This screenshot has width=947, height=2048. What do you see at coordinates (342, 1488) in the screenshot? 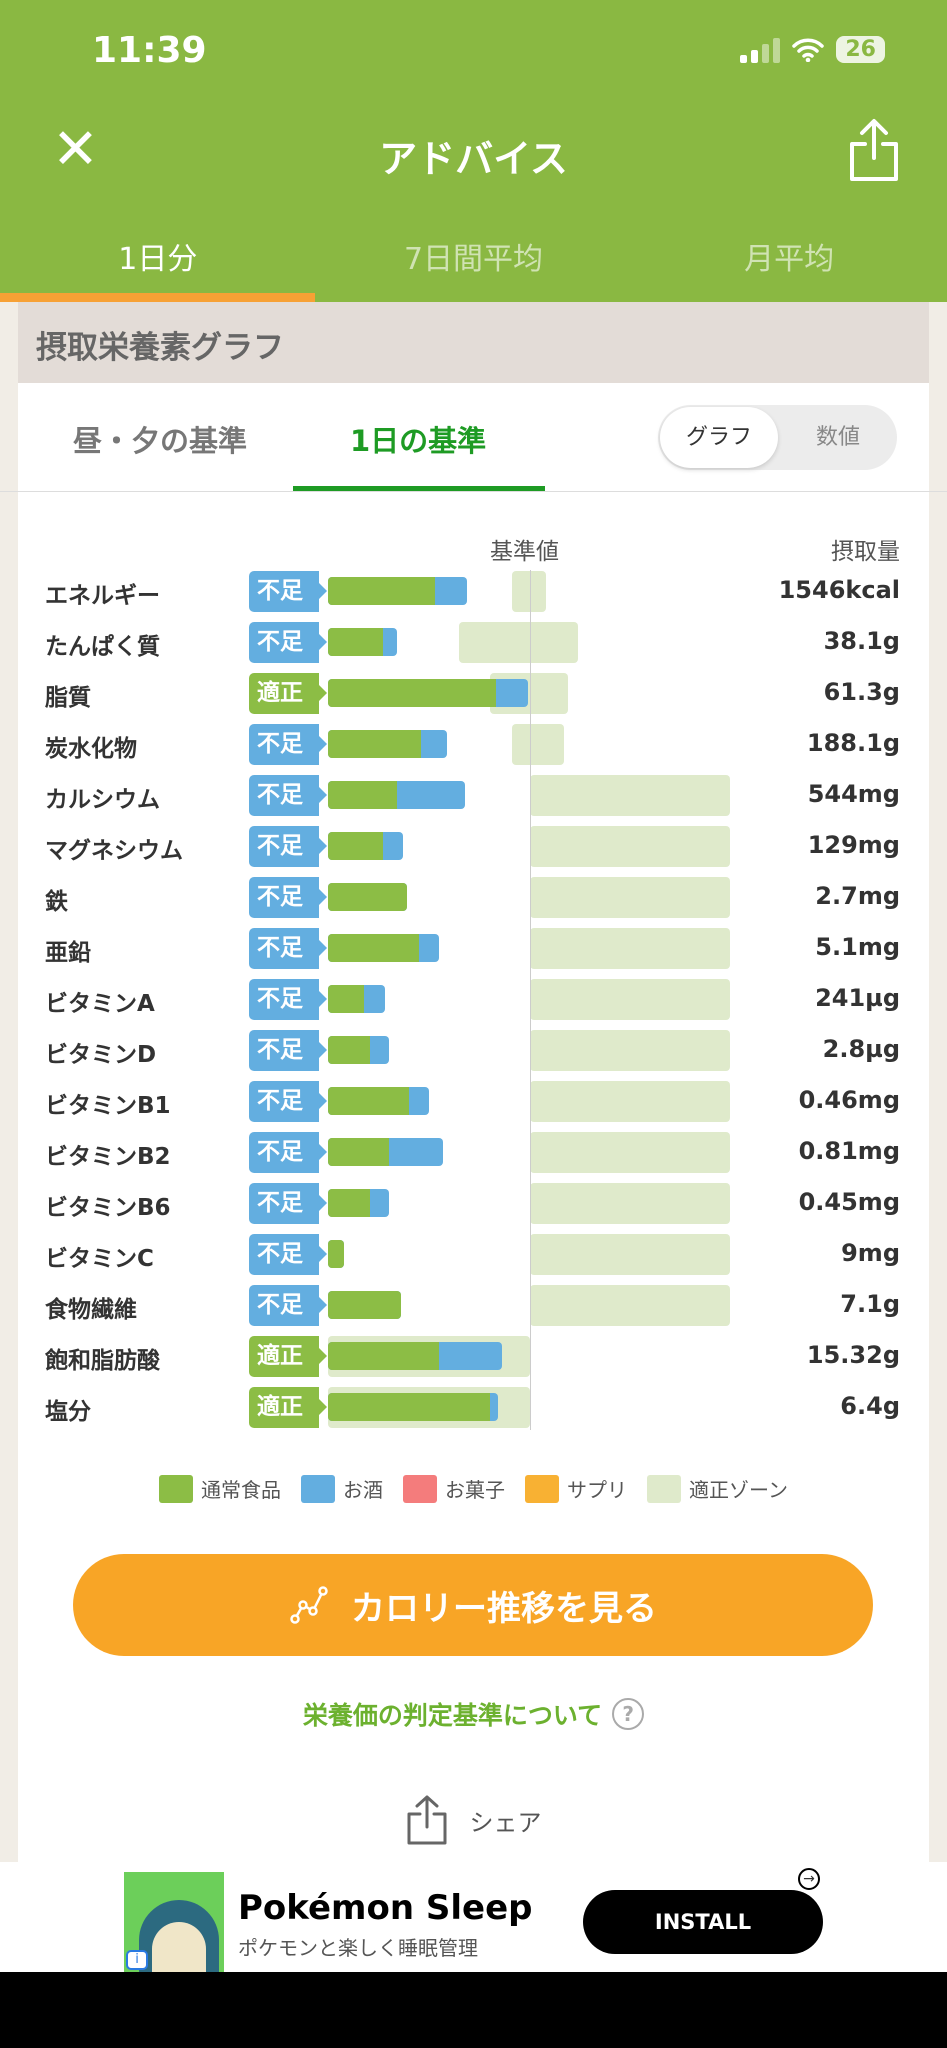
I see `legend-item: お酒` at bounding box center [342, 1488].